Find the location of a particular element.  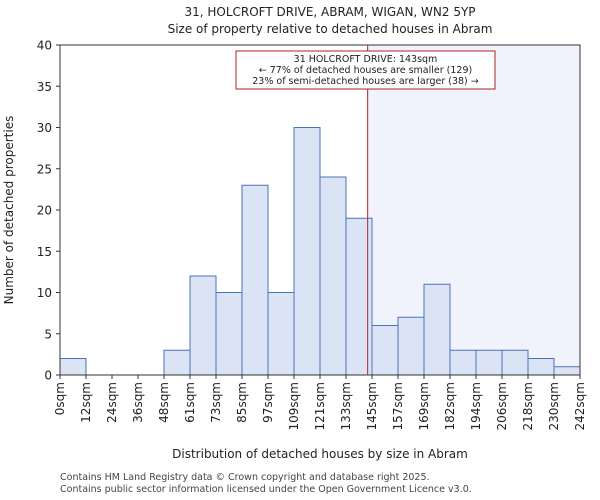

x-tick-label: 145sqm is located at coordinates (372, 406).